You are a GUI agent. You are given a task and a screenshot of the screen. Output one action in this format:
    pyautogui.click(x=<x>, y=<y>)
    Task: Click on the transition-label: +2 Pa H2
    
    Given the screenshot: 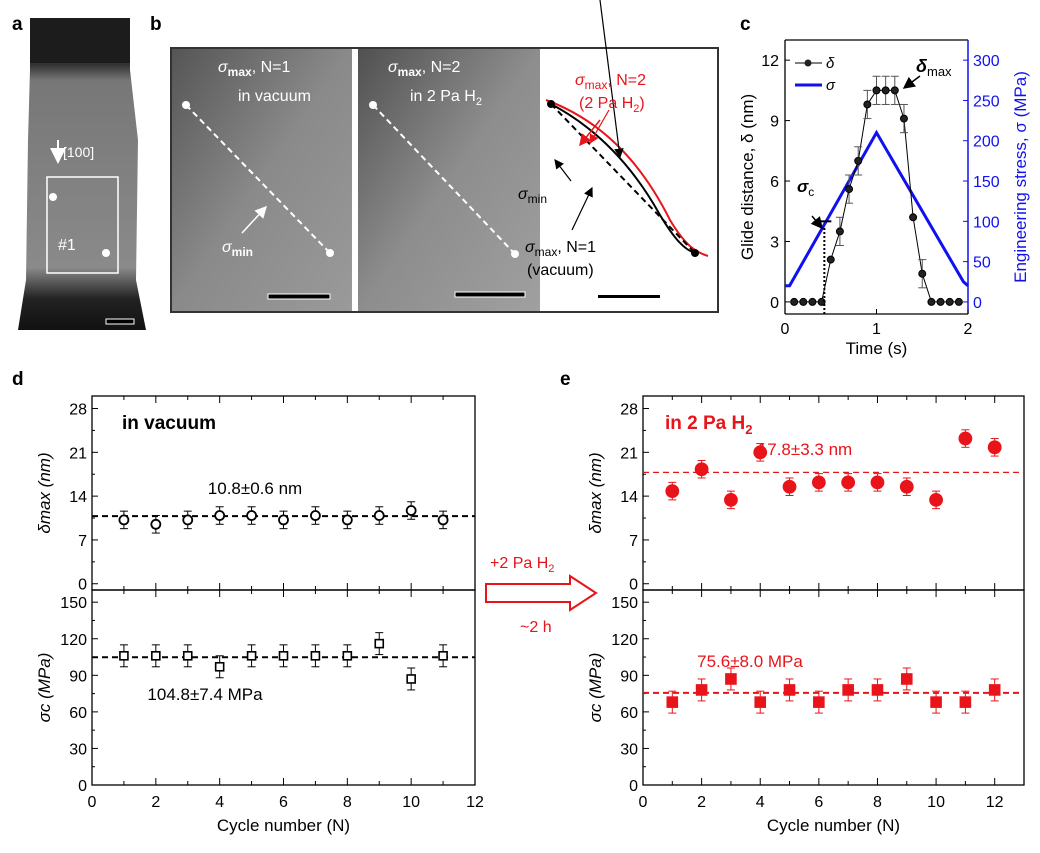 What is the action you would take?
    pyautogui.click(x=522, y=565)
    